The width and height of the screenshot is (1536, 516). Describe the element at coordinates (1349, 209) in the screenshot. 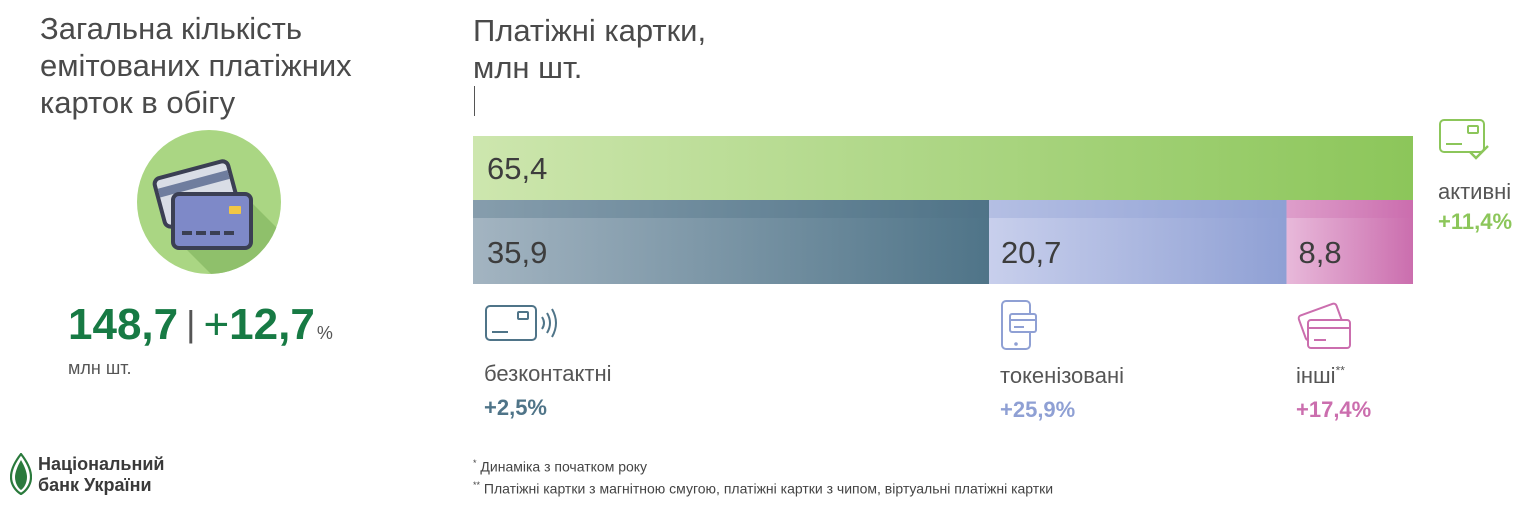

I see `band-other` at that location.